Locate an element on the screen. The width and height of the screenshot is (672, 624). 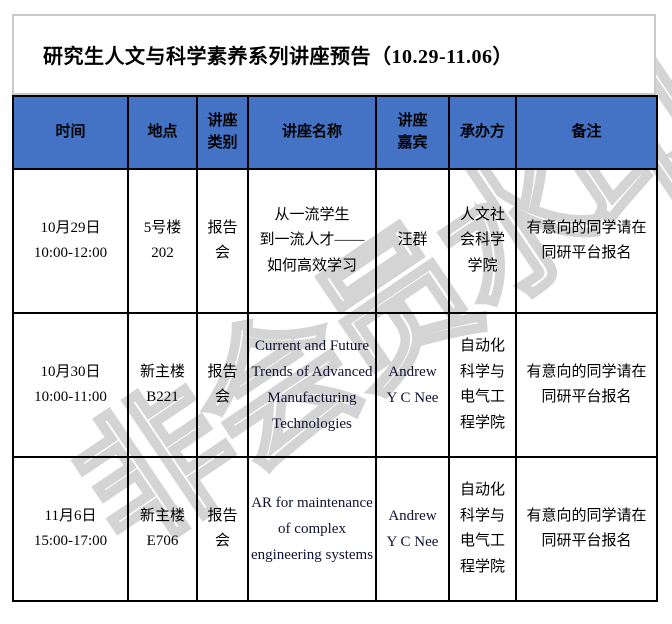
cell-organizer-2: 自动化 科学与 电气工 程学院 is located at coordinates (482, 385).